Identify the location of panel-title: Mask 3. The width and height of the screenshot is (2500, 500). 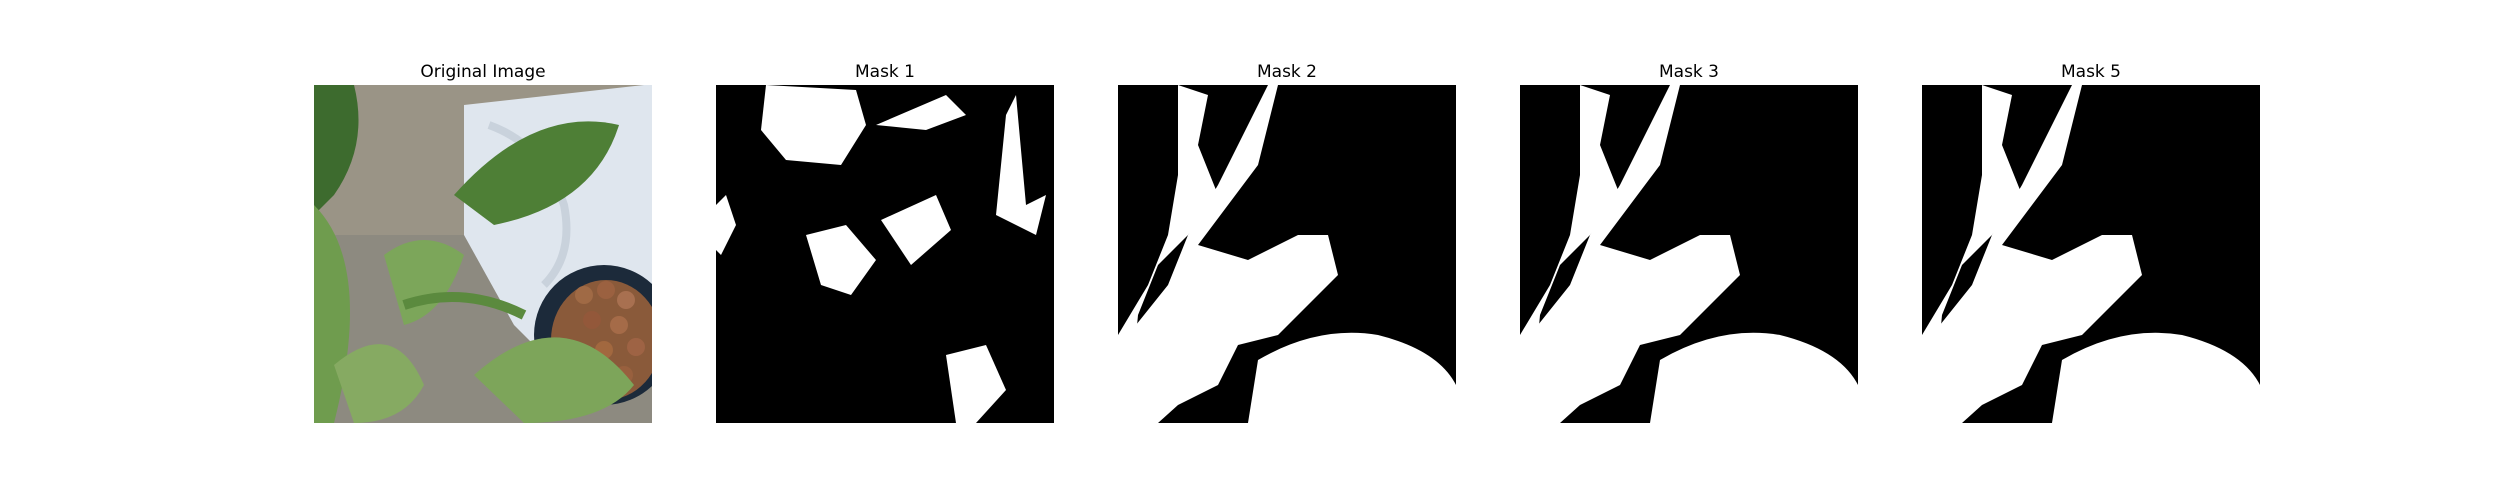
(1688, 72).